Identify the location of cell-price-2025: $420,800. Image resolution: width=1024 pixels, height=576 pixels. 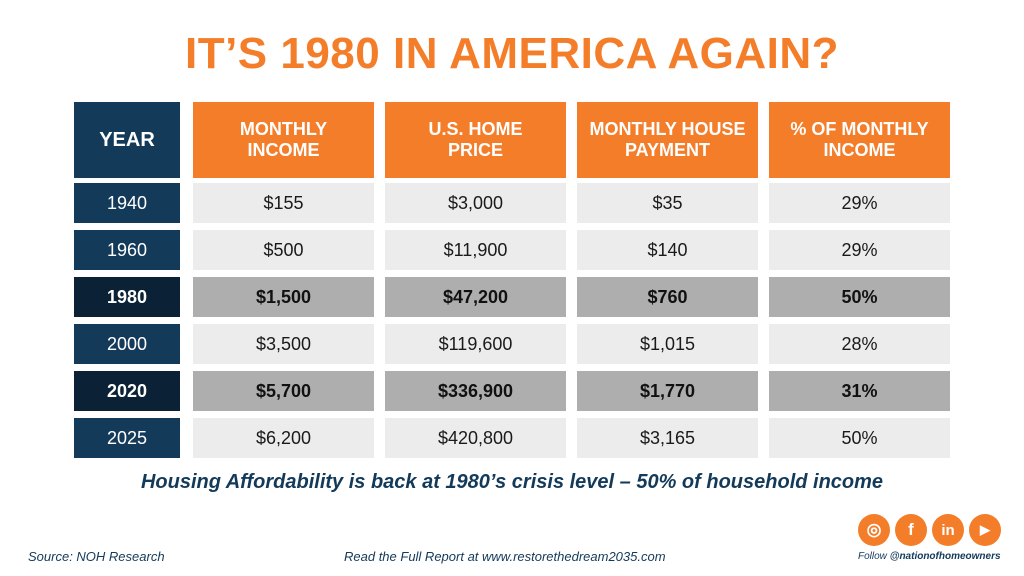
(475, 438).